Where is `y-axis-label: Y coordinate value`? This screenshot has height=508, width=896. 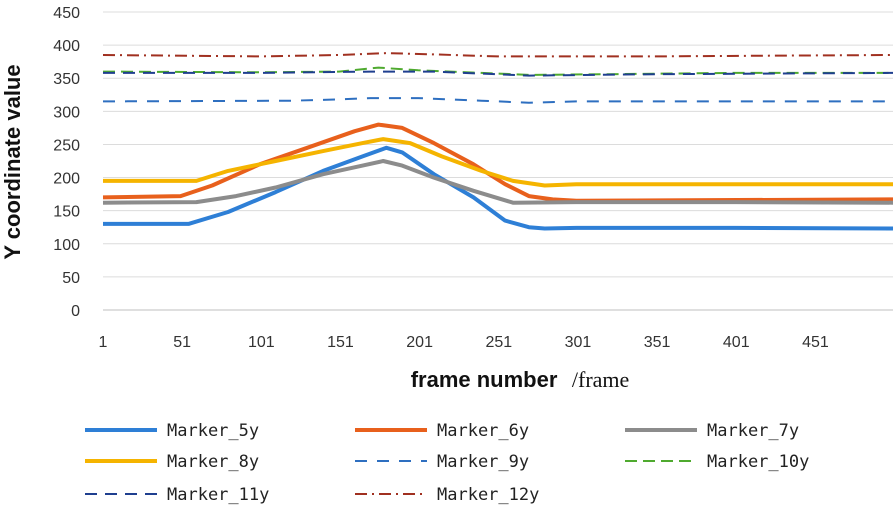
y-axis-label: Y coordinate value is located at coordinates (12, 161).